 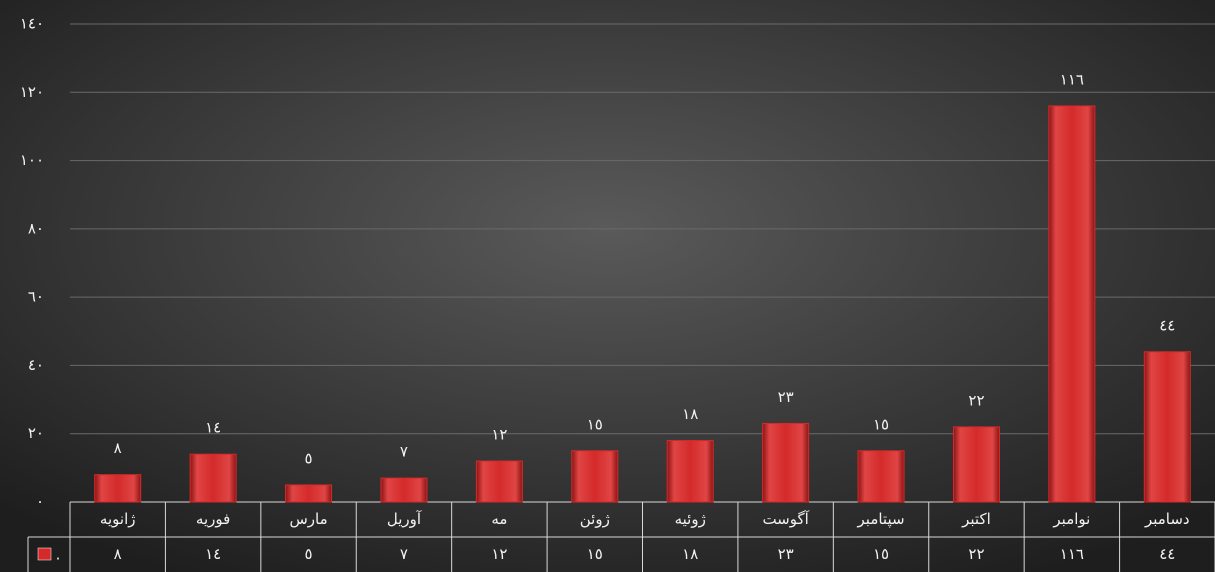 What do you see at coordinates (36, 365) in the screenshot?
I see `y-tick-label: ٤٠` at bounding box center [36, 365].